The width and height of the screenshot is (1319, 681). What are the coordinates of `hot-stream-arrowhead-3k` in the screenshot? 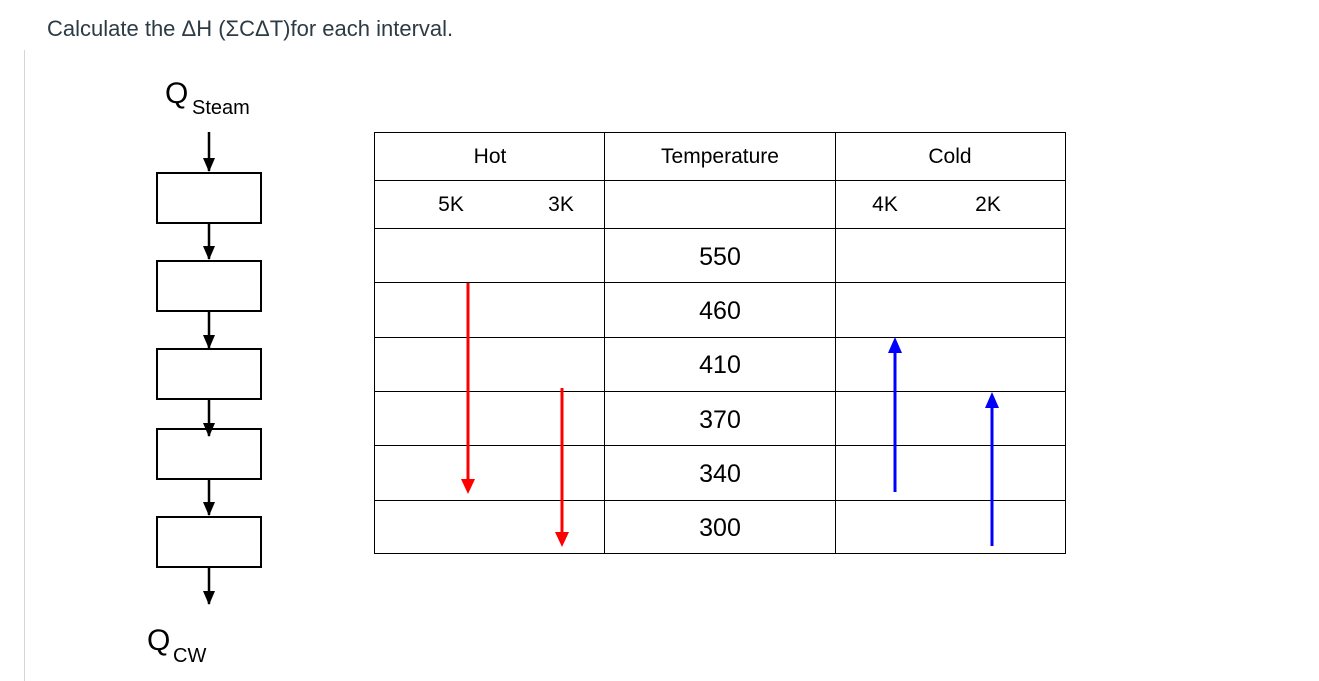 It's located at (562, 539).